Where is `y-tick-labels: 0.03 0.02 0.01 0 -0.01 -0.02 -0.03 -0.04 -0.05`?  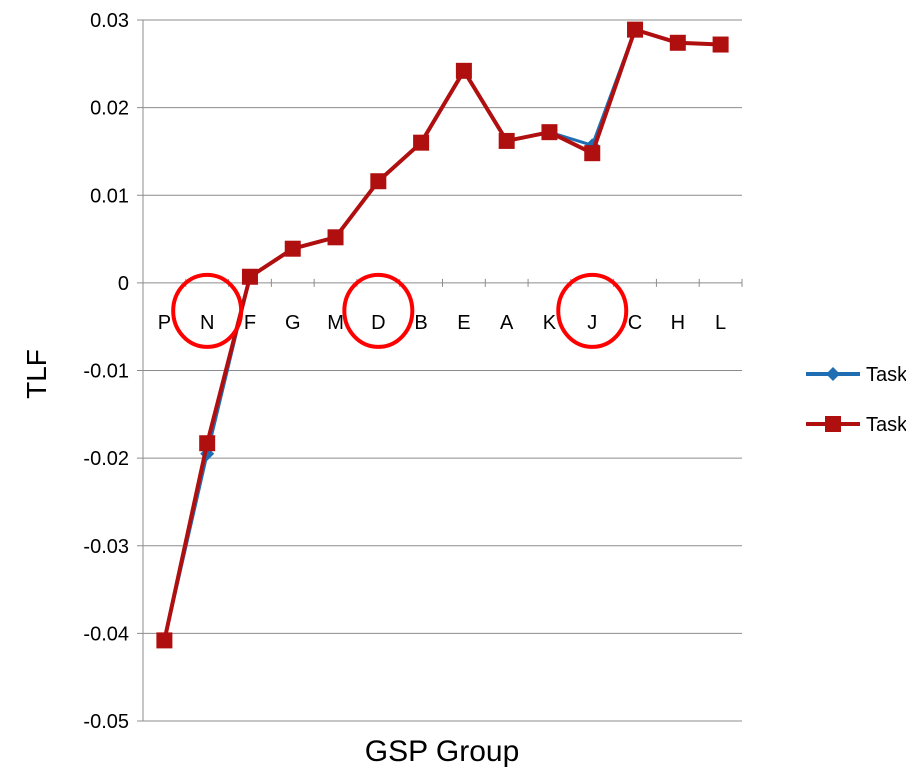
y-tick-labels: 0.03 0.02 0.01 0 -0.01 -0.02 -0.03 -0.04 -0.05 is located at coordinates (106, 371).